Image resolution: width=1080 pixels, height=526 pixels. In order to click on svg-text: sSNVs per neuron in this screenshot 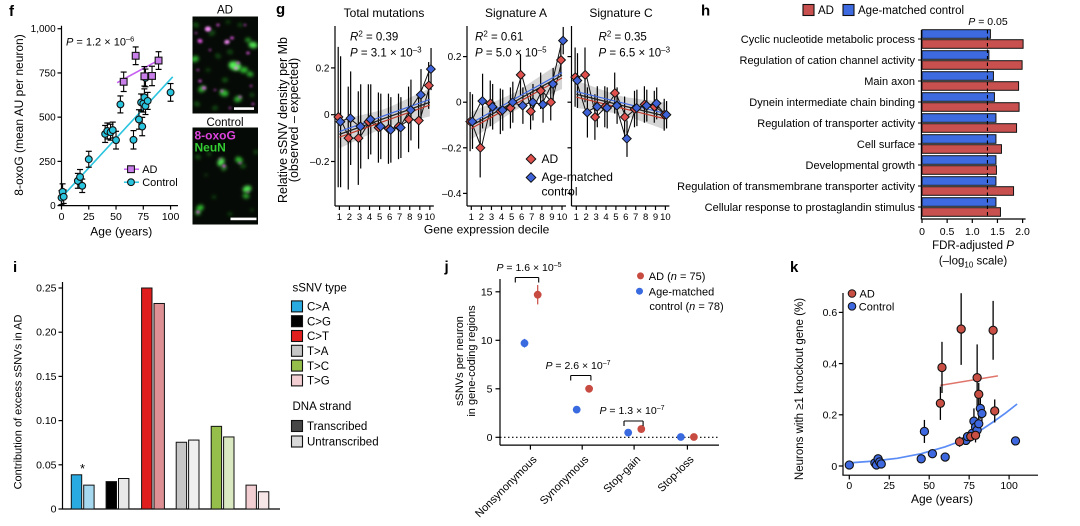, I will do `click(460, 361)`.